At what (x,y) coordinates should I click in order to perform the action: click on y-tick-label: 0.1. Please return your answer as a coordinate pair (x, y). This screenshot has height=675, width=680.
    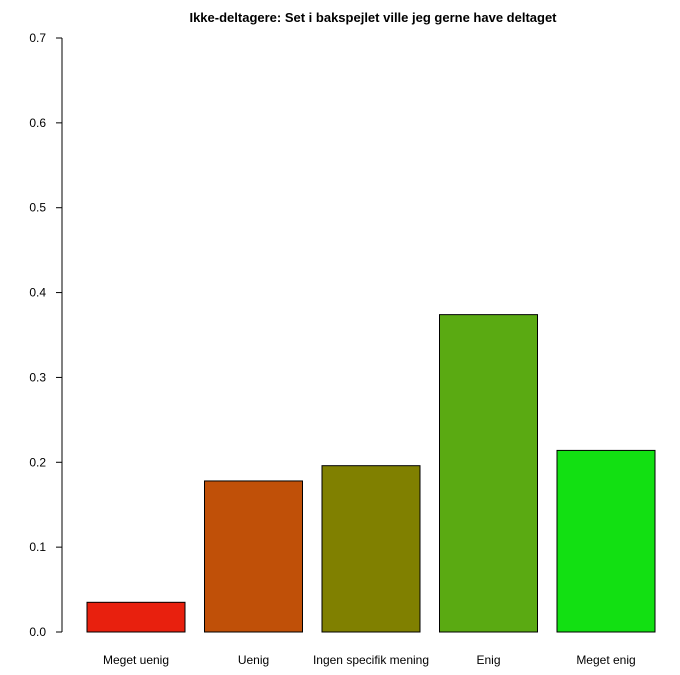
    Looking at the image, I should click on (37, 547).